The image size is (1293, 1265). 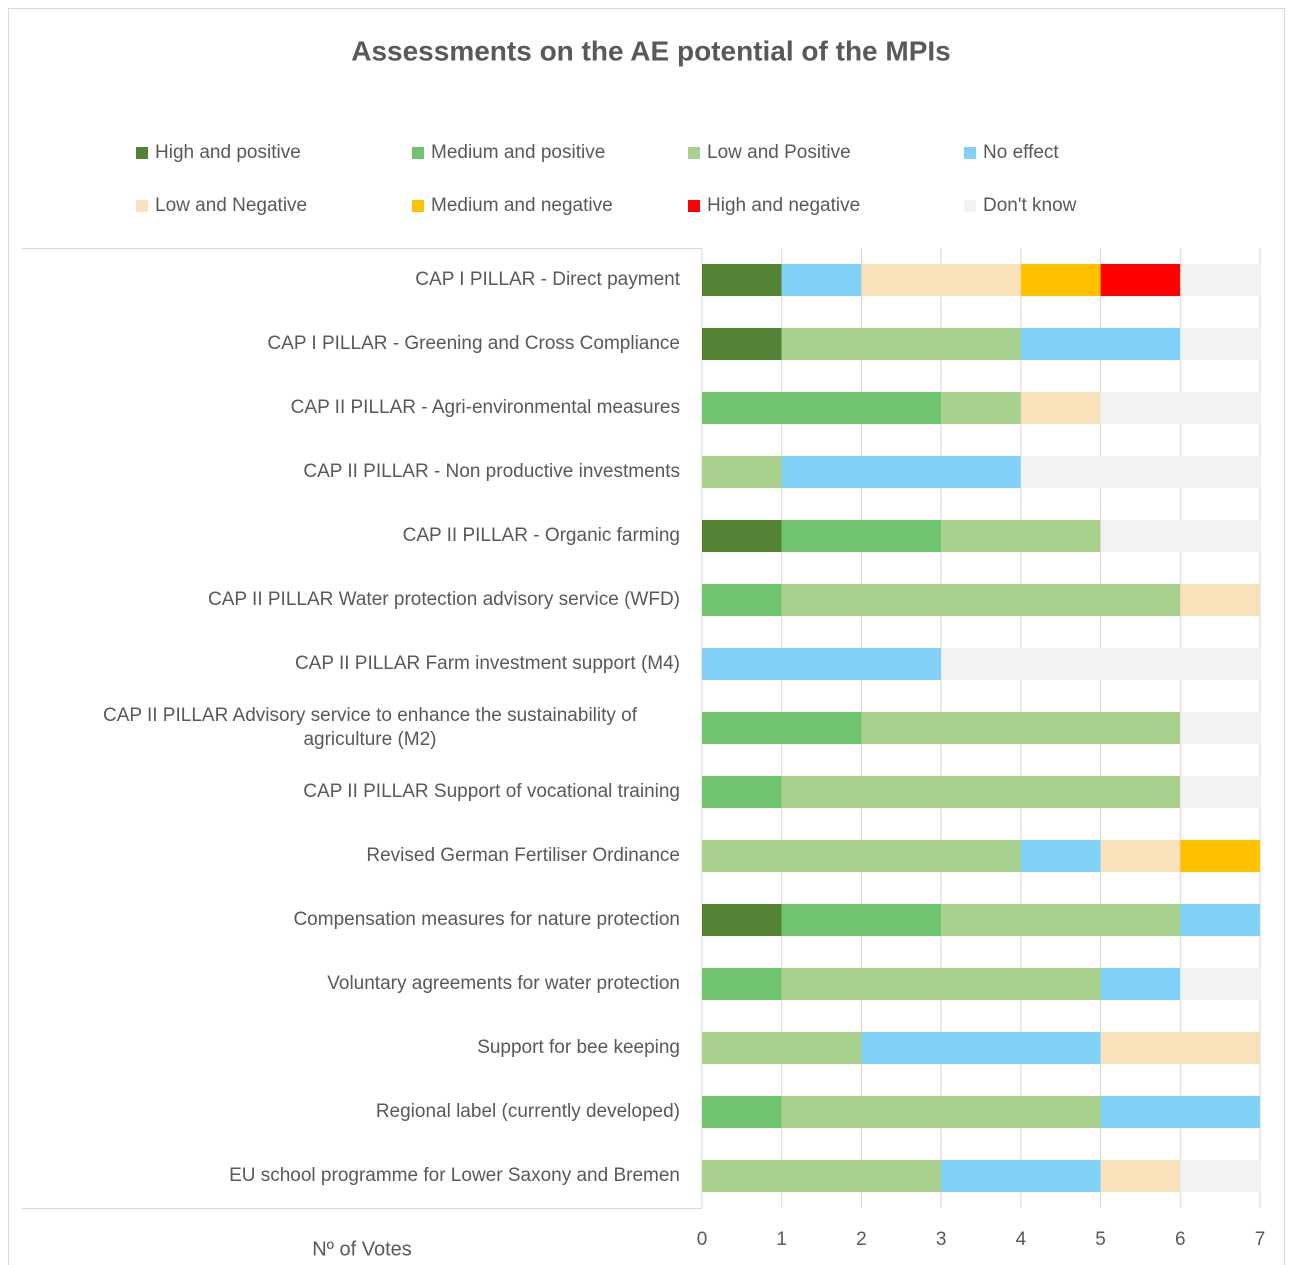 I want to click on y-tick-label: Support for bee keeping, so click(x=578, y=1047).